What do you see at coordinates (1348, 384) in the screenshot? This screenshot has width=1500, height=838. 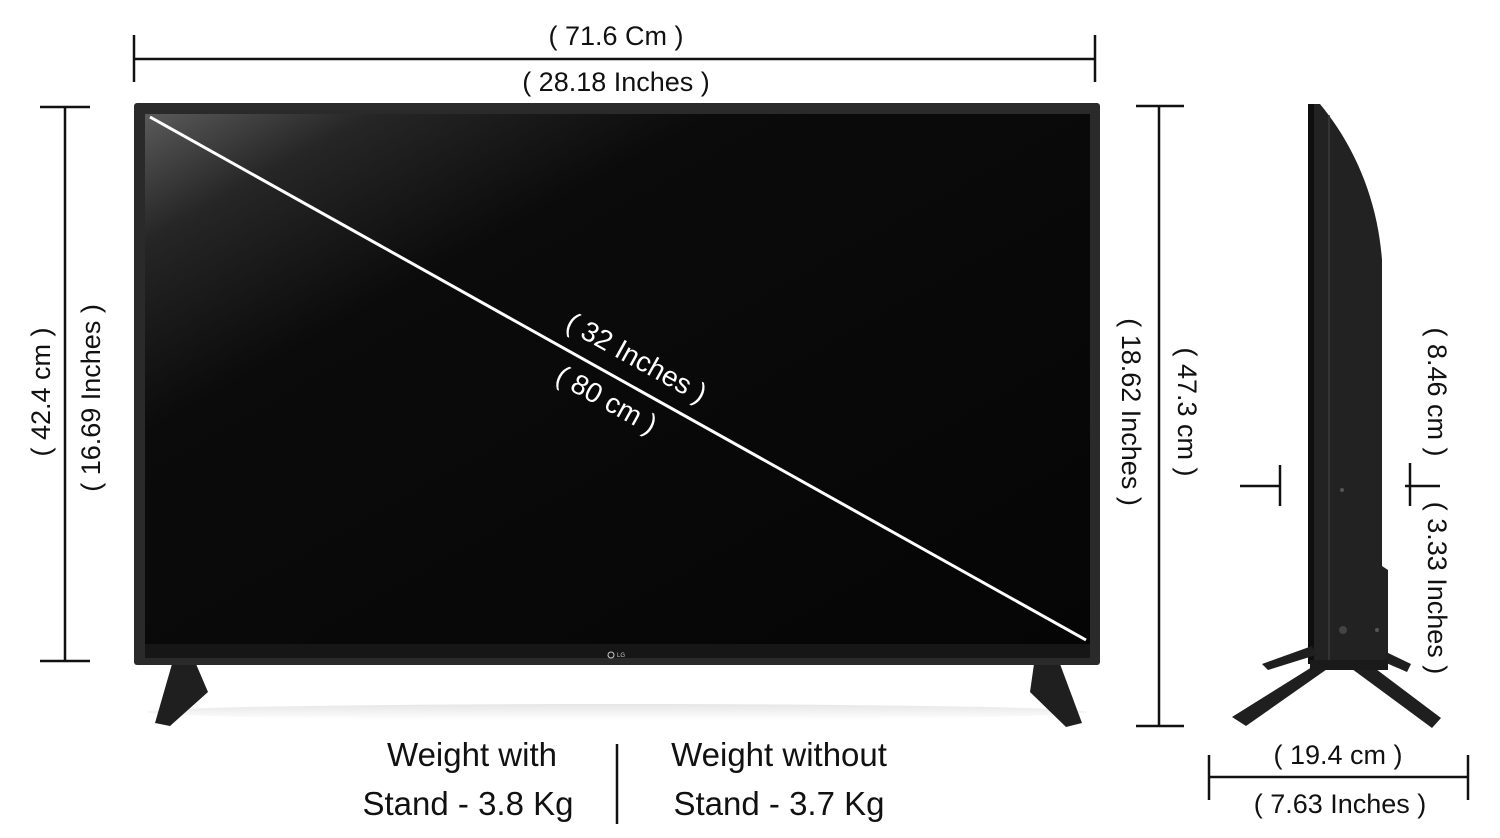 I see `tv-side-body` at bounding box center [1348, 384].